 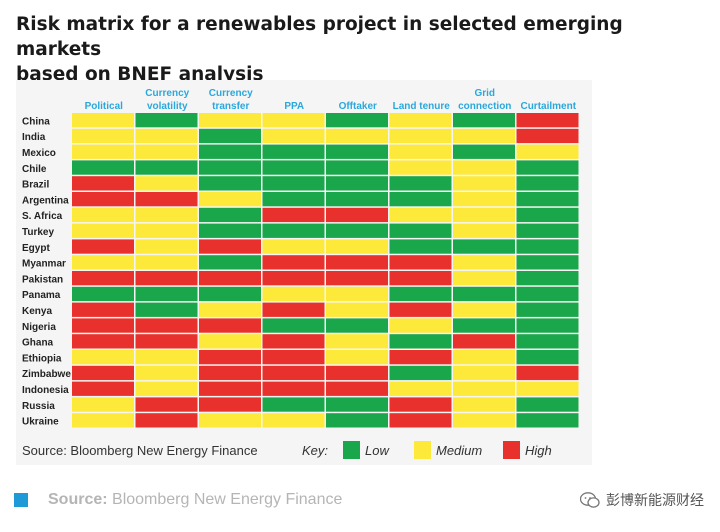 I want to click on cell-indonesia-ppa-high, so click(x=293, y=388).